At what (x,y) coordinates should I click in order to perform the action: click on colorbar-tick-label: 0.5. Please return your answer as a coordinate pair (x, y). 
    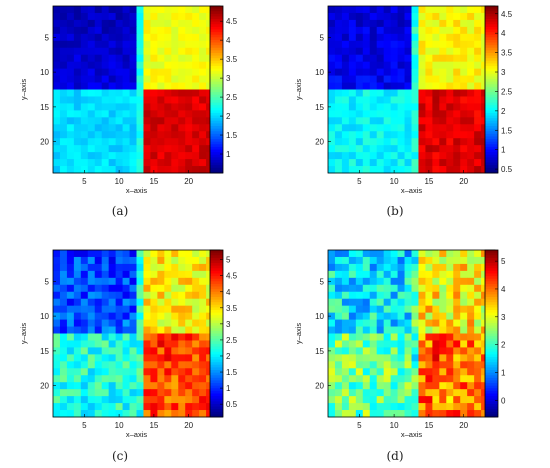
    Looking at the image, I should click on (232, 404).